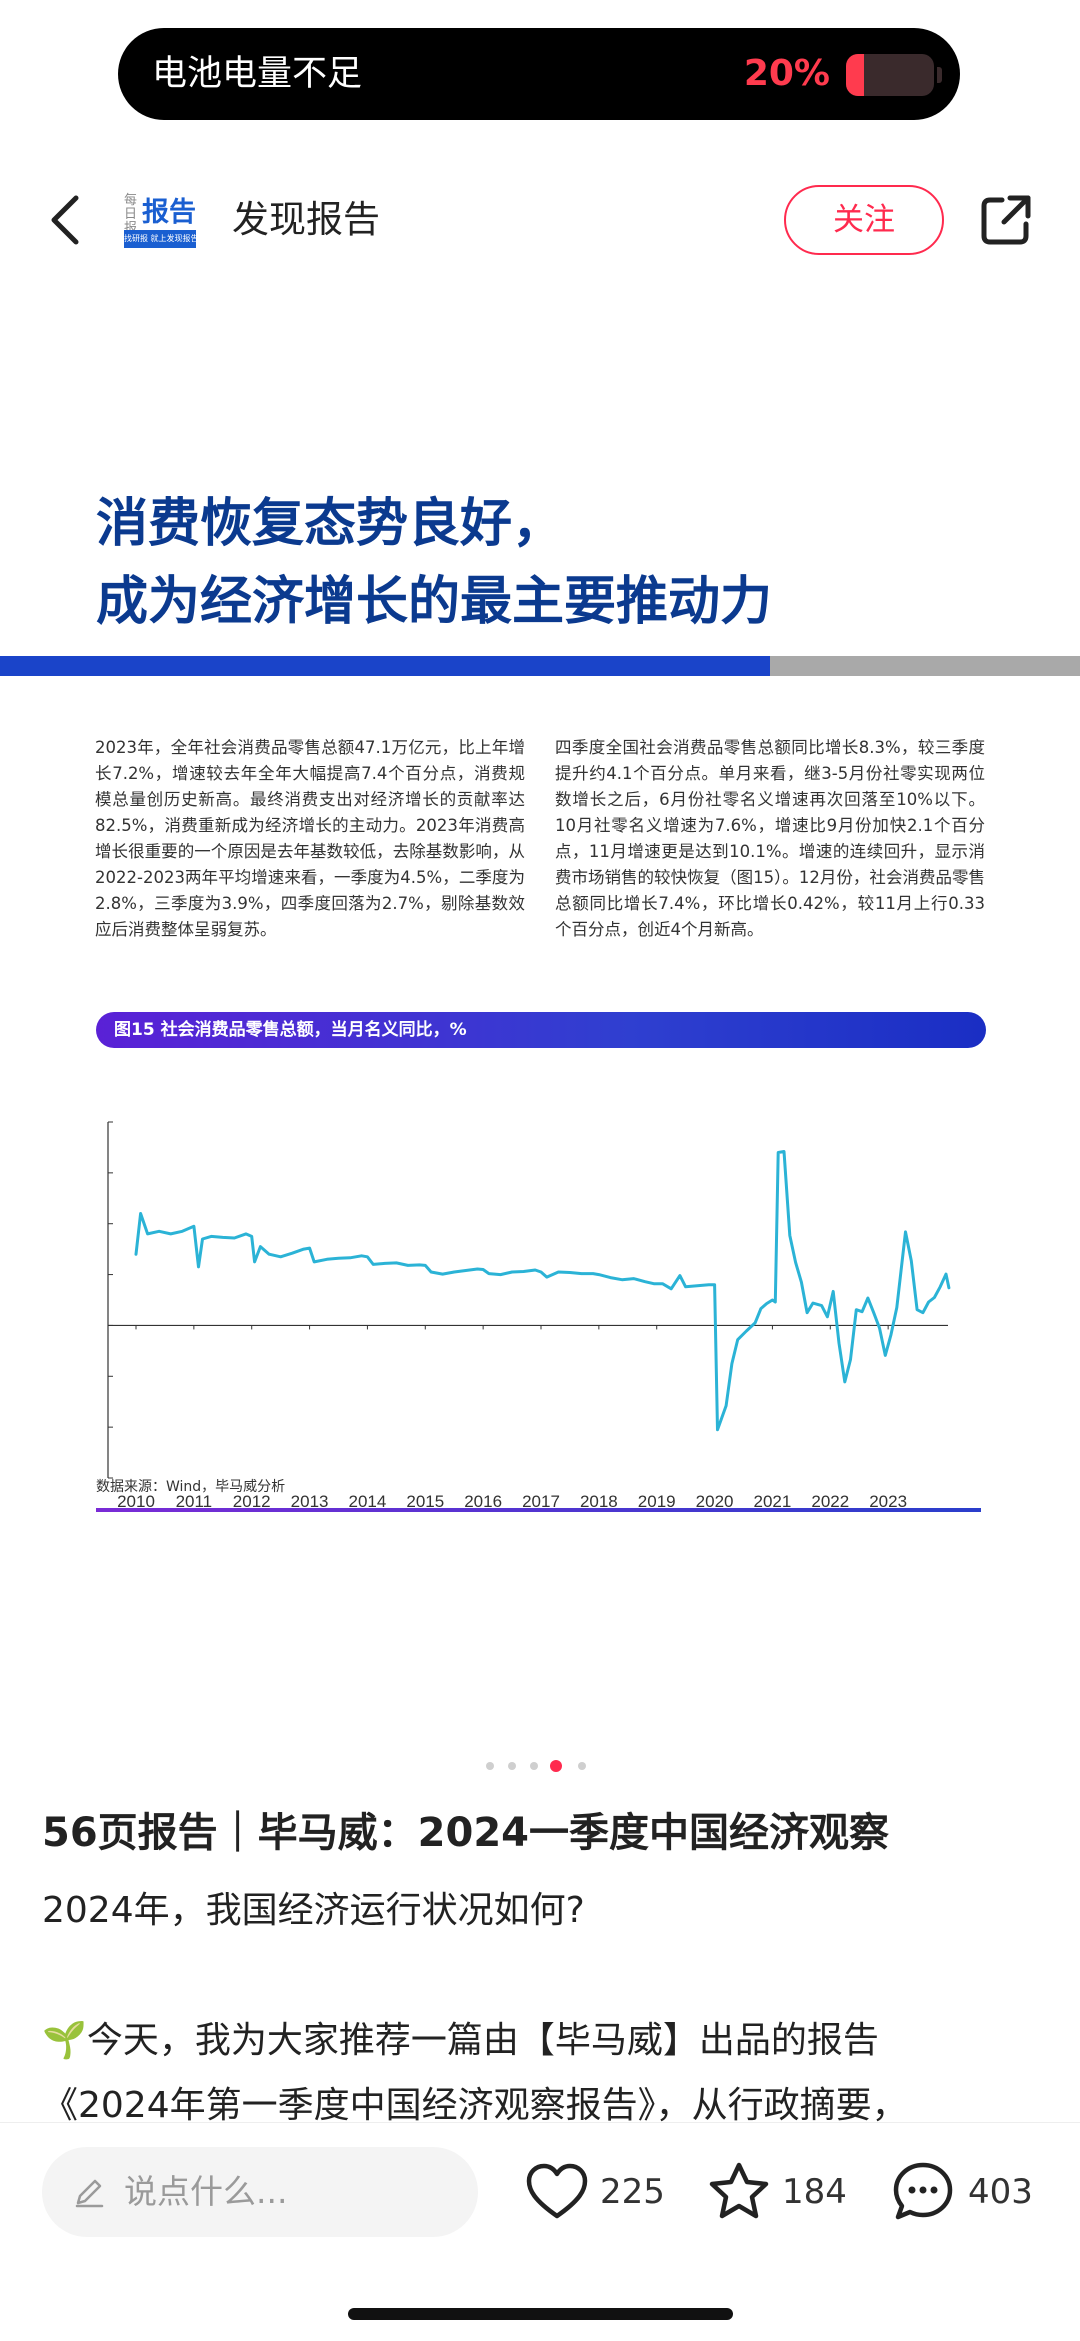 The height and width of the screenshot is (2341, 1080). What do you see at coordinates (89, 2193) in the screenshot?
I see `pencil-icon` at bounding box center [89, 2193].